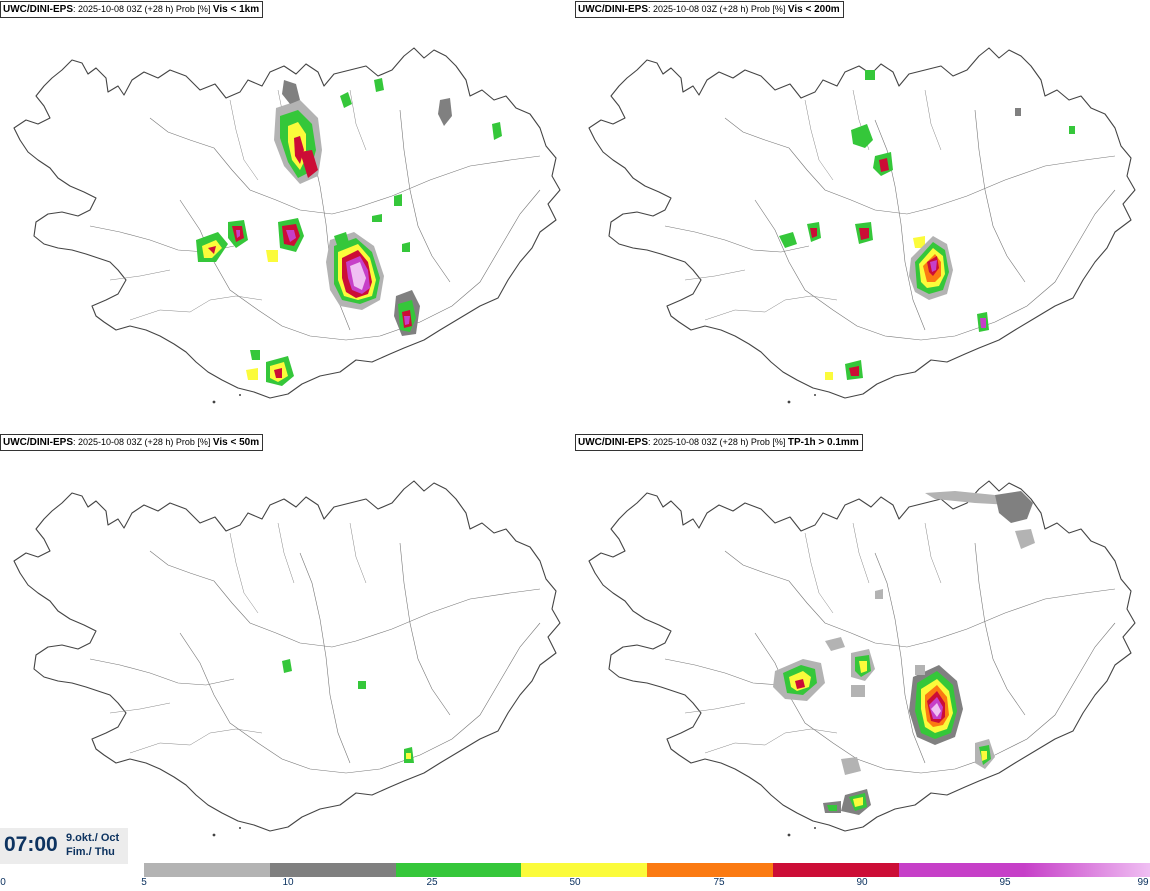 Image resolution: width=1150 pixels, height=891 pixels. Describe the element at coordinates (31, 844) in the screenshot. I see `valid-hour: 07:00` at that location.